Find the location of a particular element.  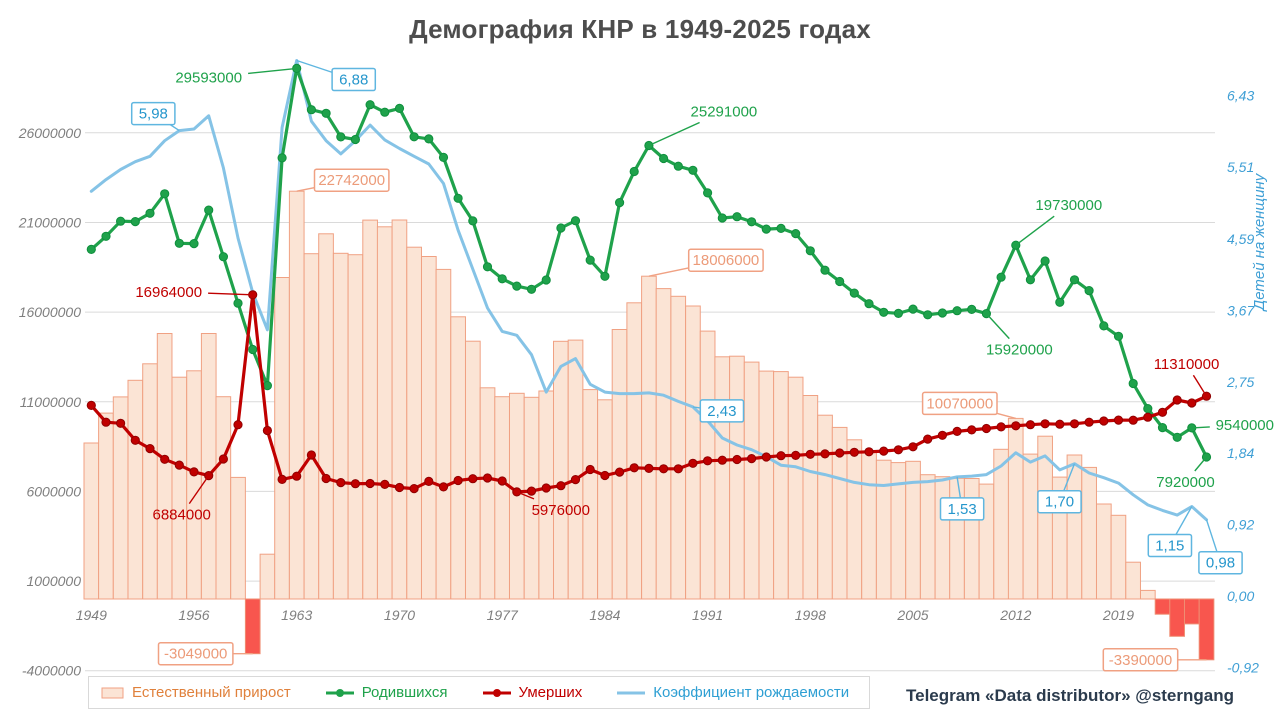

annotation-598: 5,98 is located at coordinates (155, 116).